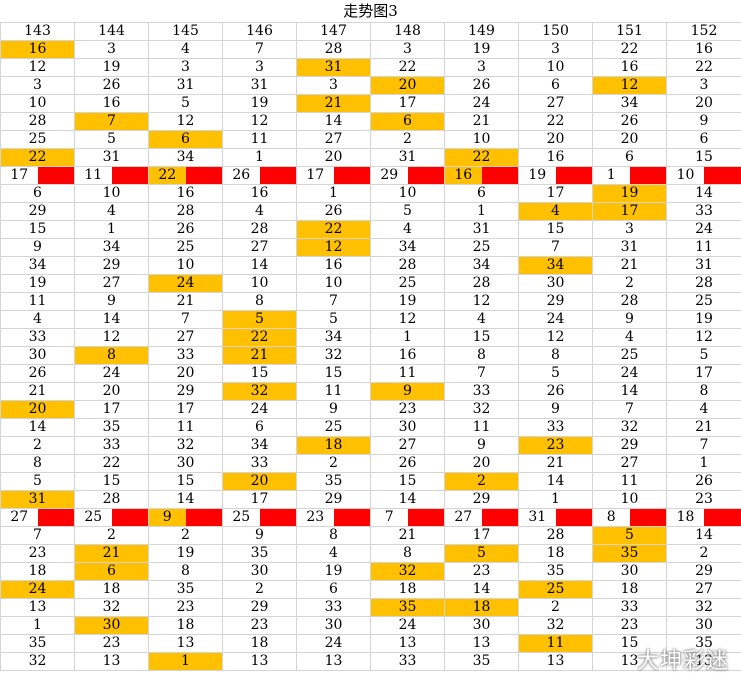 The height and width of the screenshot is (685, 741). What do you see at coordinates (259, 283) in the screenshot?
I see `table-cell: 10` at bounding box center [259, 283].